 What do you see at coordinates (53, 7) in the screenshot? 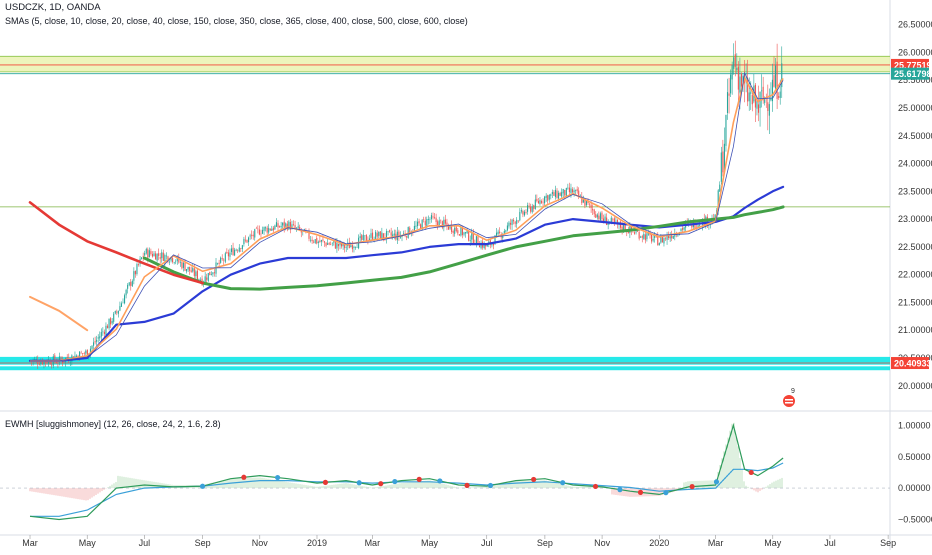
I see `symbol-legend: USDCZK, 1D, OANDA` at bounding box center [53, 7].